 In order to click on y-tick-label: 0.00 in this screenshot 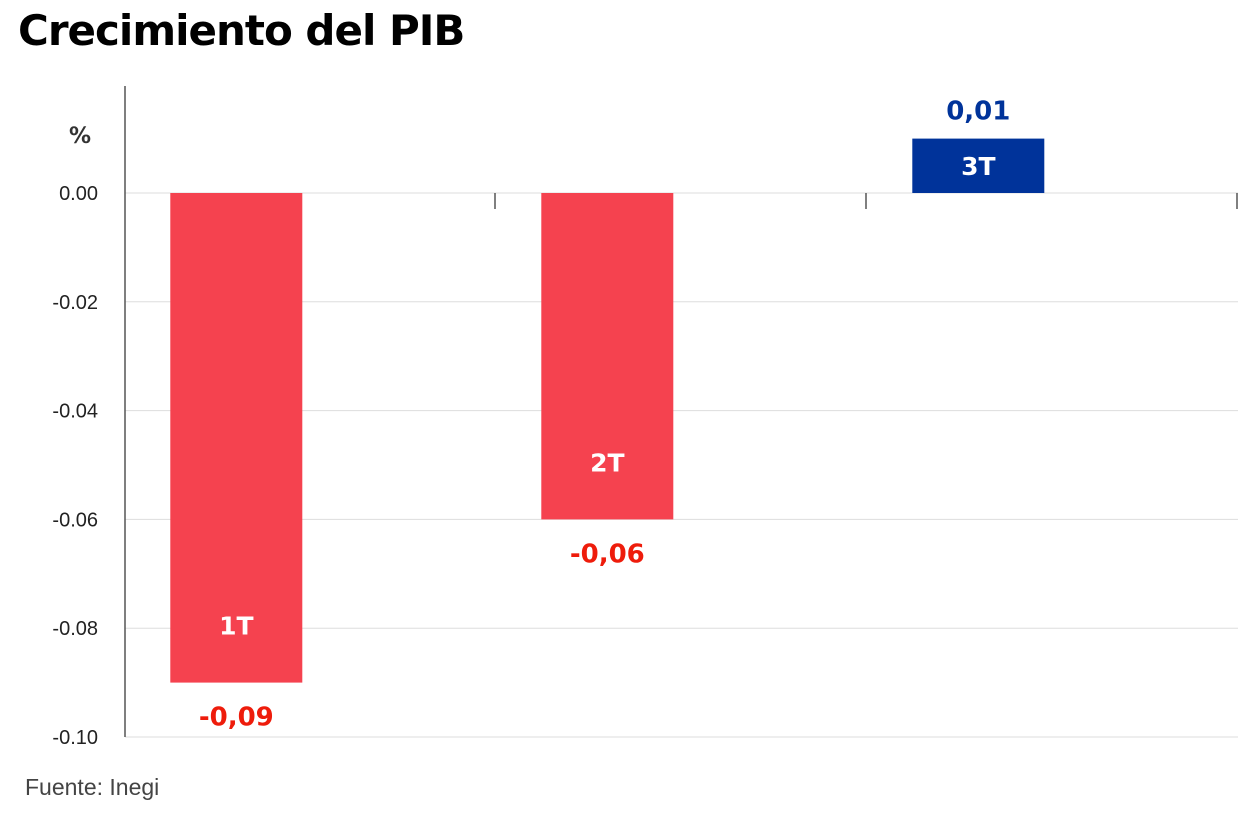, I will do `click(78, 194)`.